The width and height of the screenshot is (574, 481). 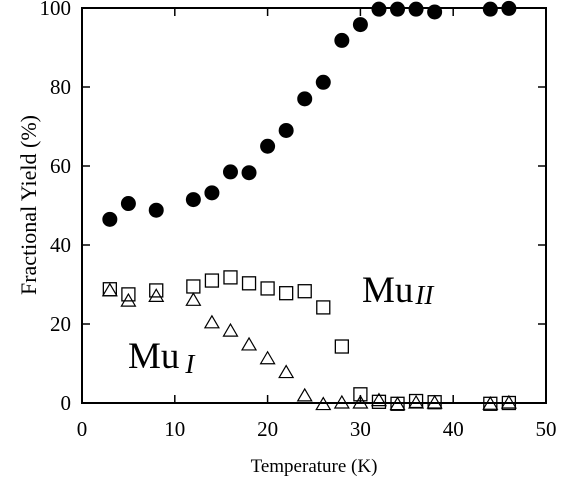 I want to click on y-tick-label: 0, so click(x=66, y=403).